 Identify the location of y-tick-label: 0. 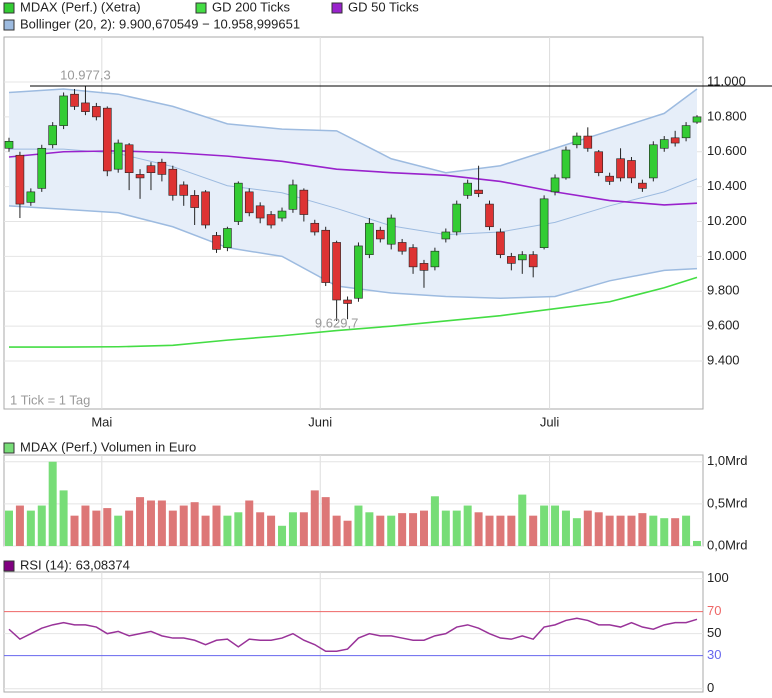
(710, 687).